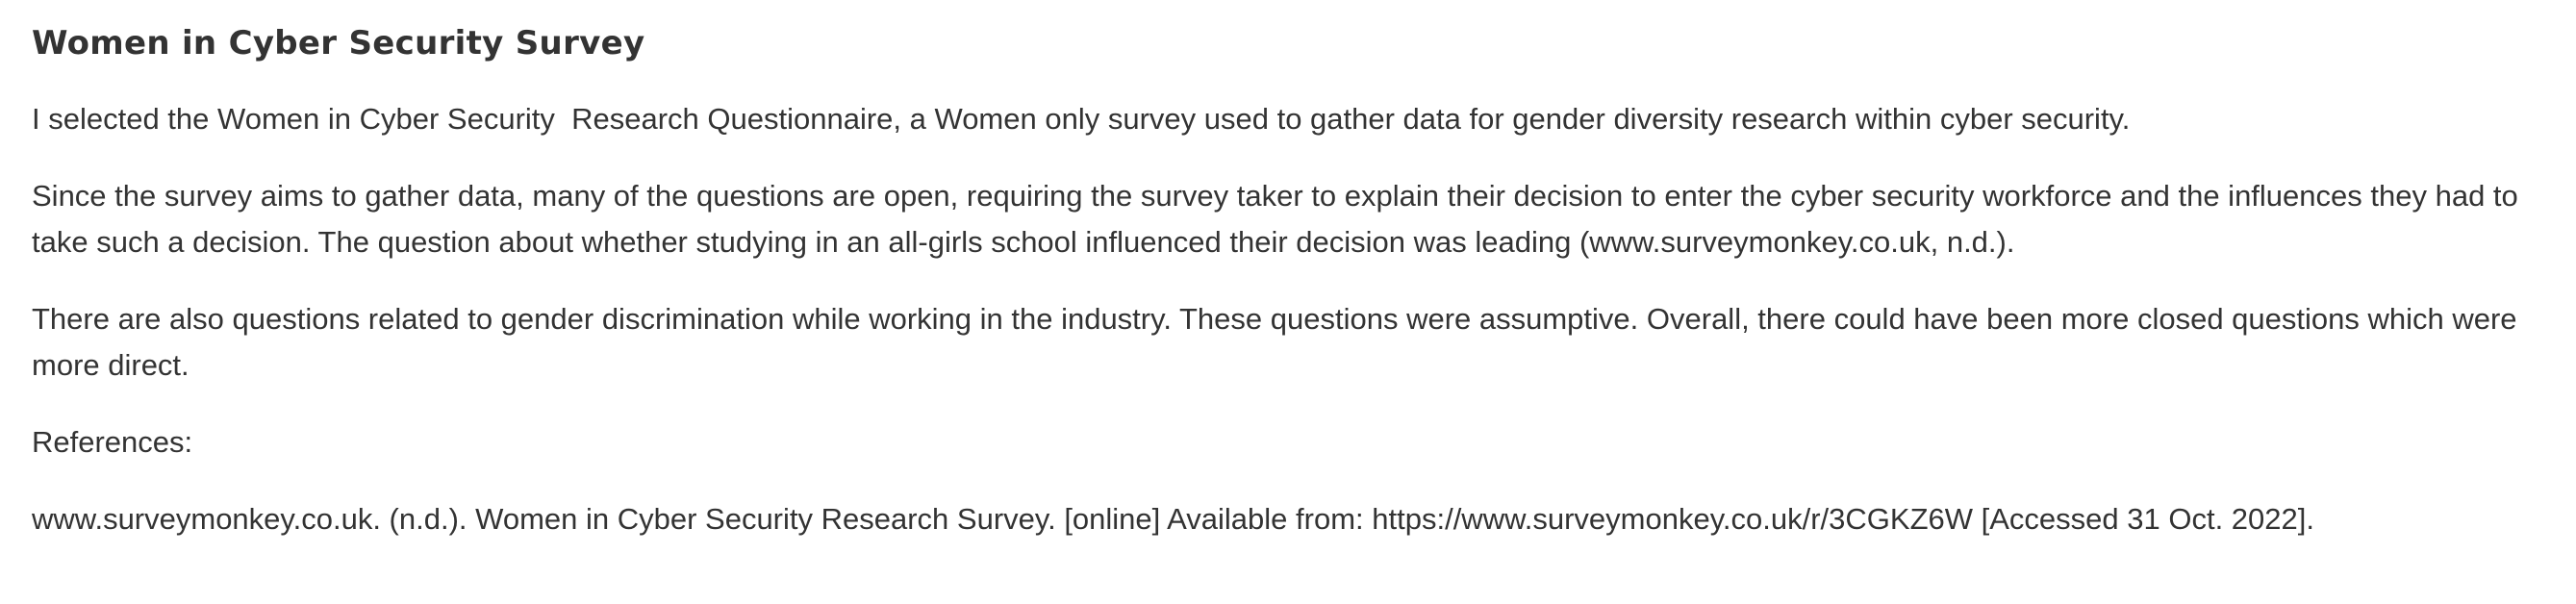 The height and width of the screenshot is (604, 2576). Describe the element at coordinates (112, 442) in the screenshot. I see `references-heading: References:` at that location.